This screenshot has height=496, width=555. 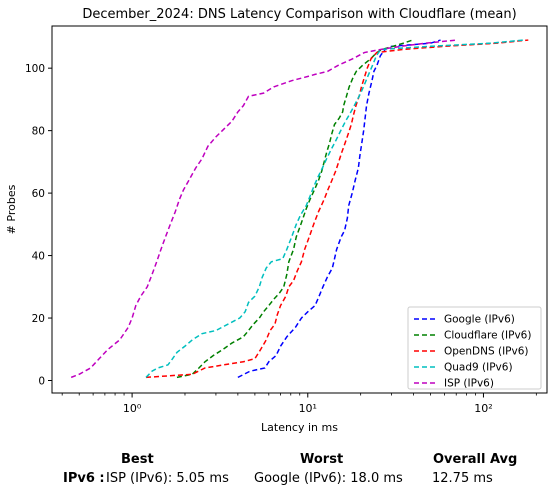 I want to click on best-value: ISP (IPv6): 5.05 ms, so click(x=167, y=478).